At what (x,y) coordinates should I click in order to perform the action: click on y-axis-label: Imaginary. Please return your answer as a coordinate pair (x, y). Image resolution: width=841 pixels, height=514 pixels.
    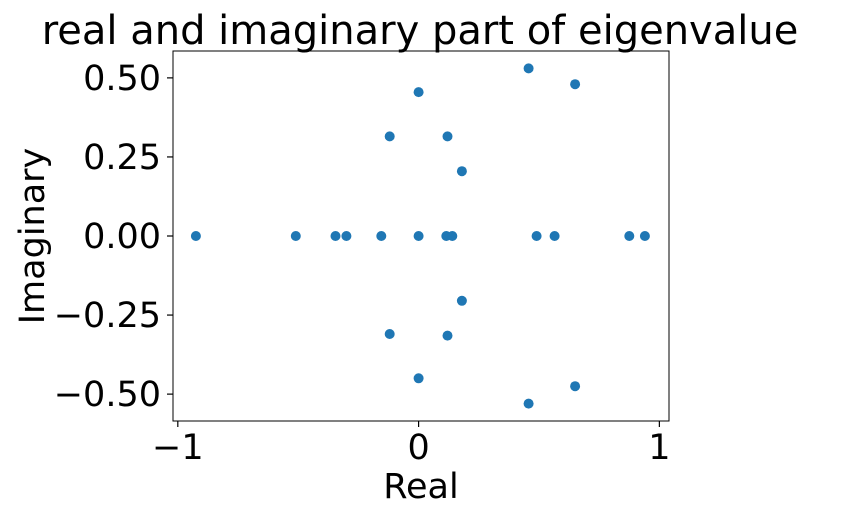
    Looking at the image, I should click on (33, 236).